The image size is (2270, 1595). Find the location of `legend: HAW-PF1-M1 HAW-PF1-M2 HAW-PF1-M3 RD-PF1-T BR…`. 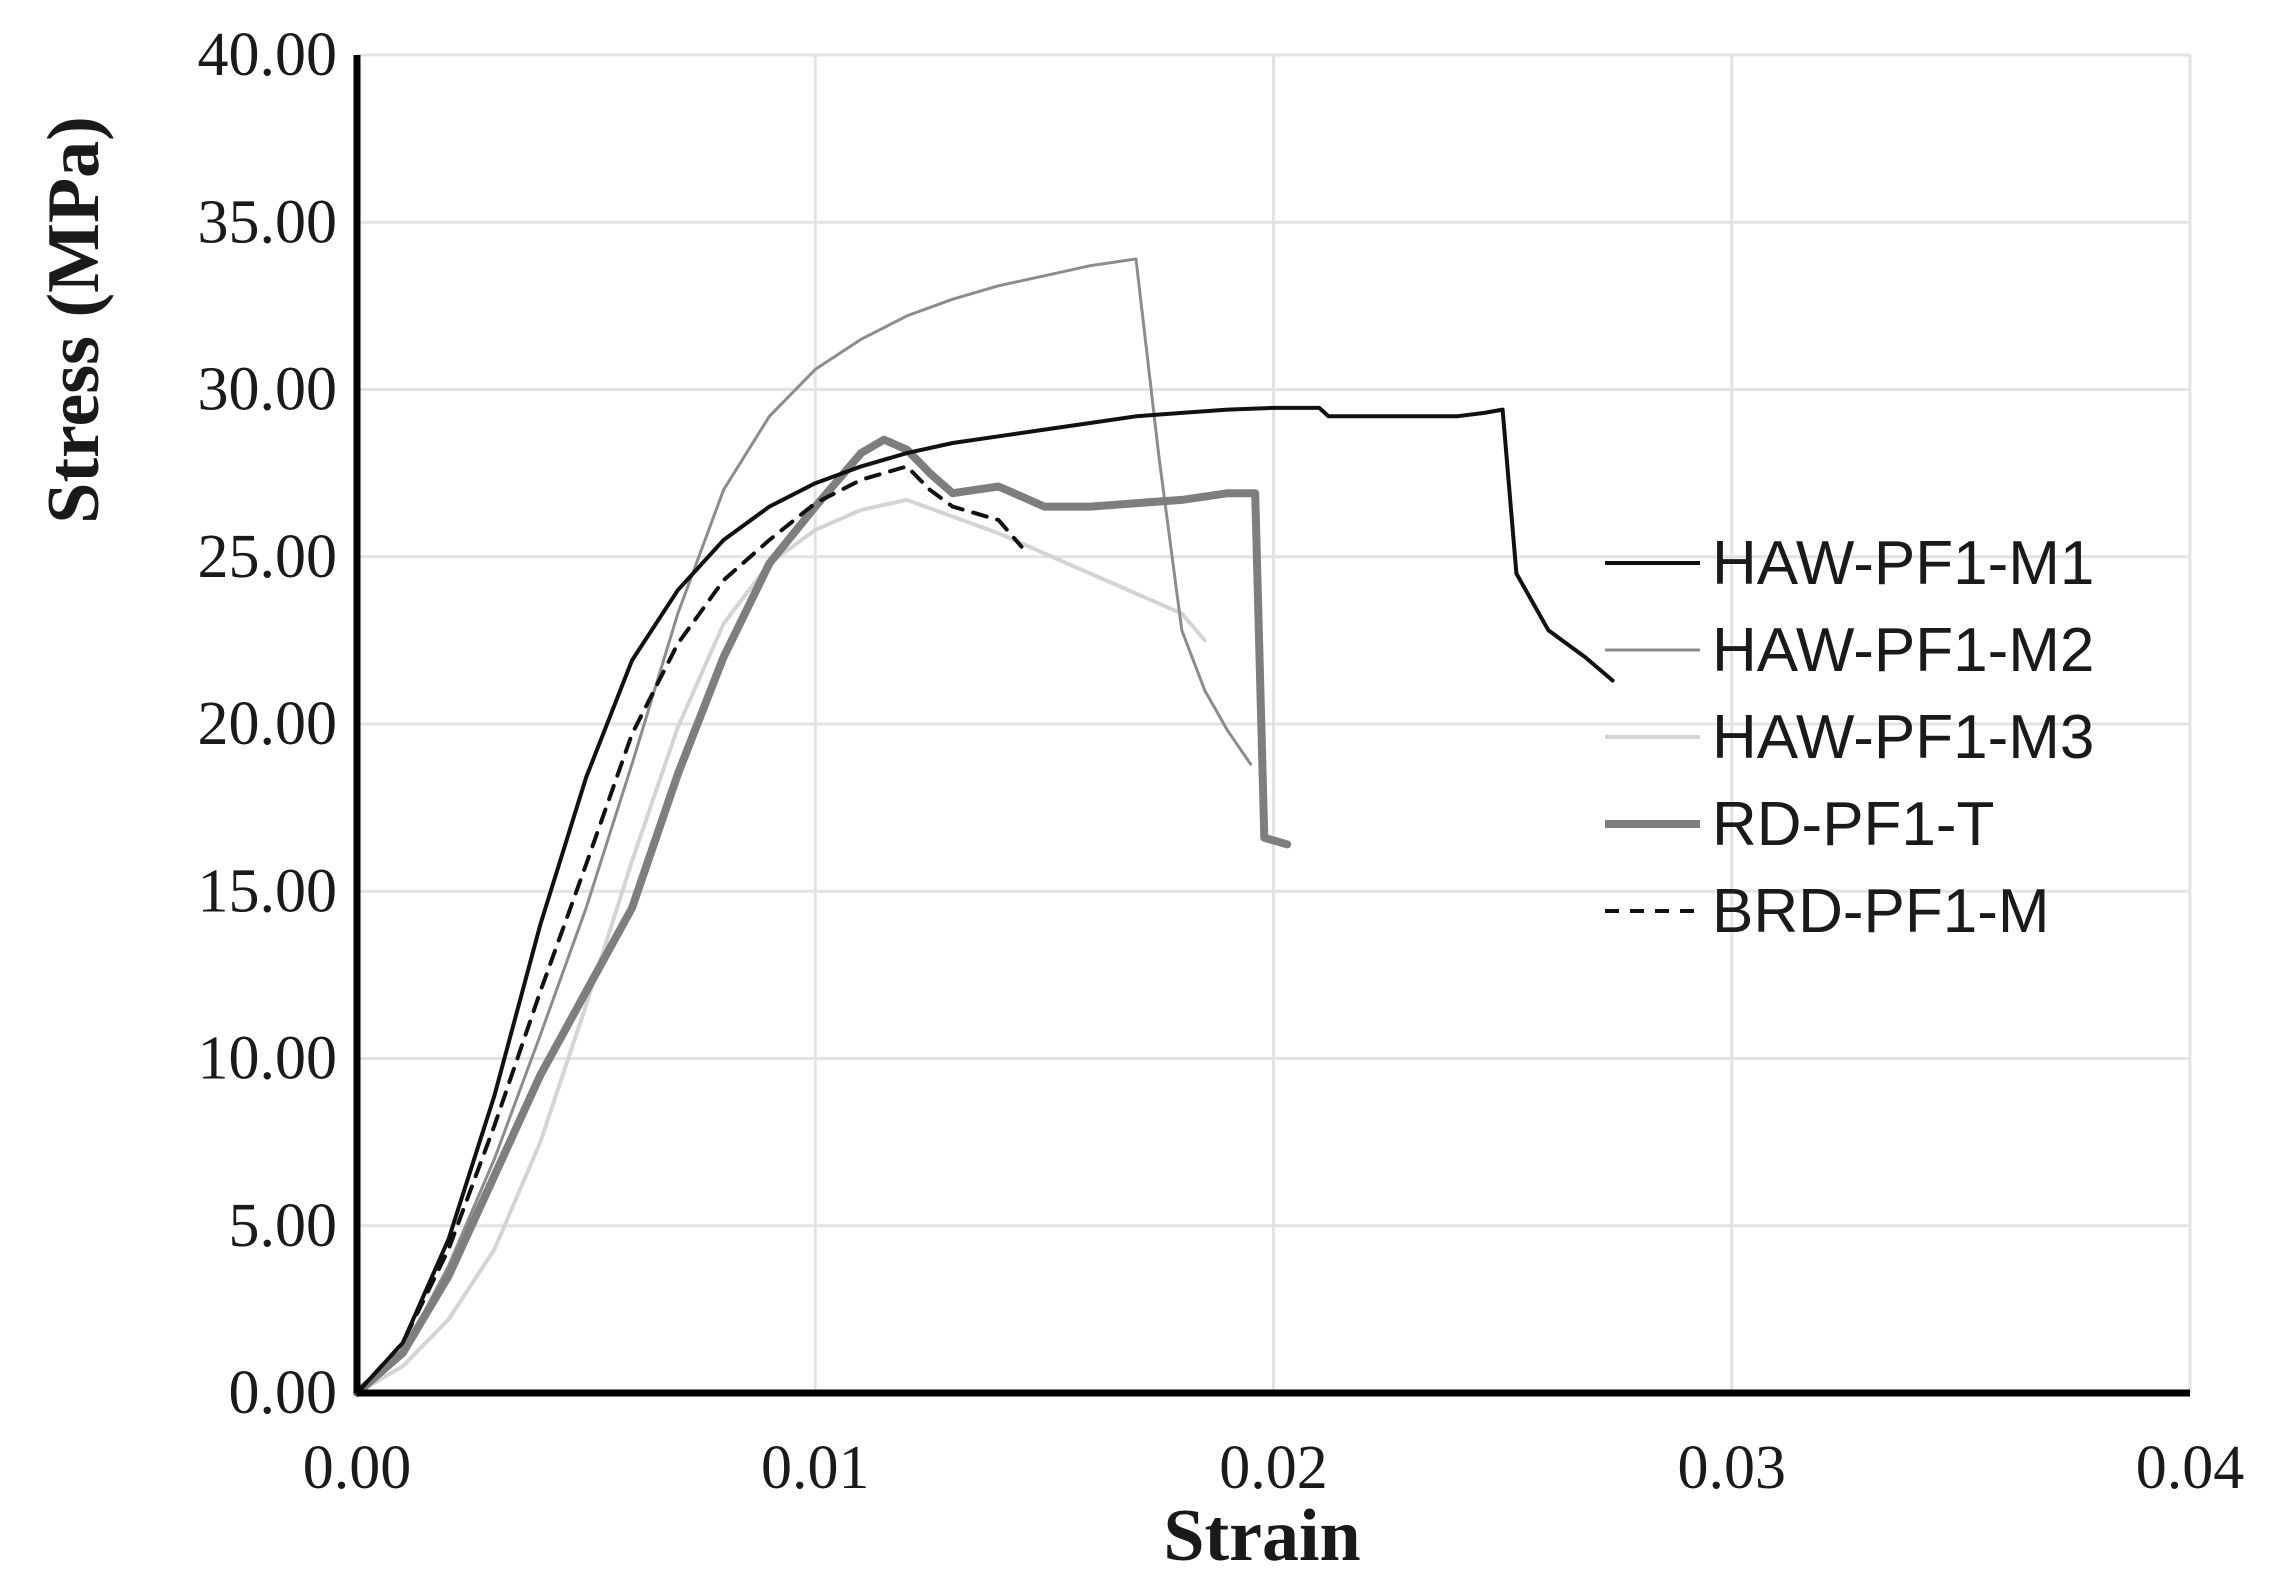

legend: HAW-PF1-M1 HAW-PF1-M2 HAW-PF1-M3 RD-PF1-T BR… is located at coordinates (1849, 737).